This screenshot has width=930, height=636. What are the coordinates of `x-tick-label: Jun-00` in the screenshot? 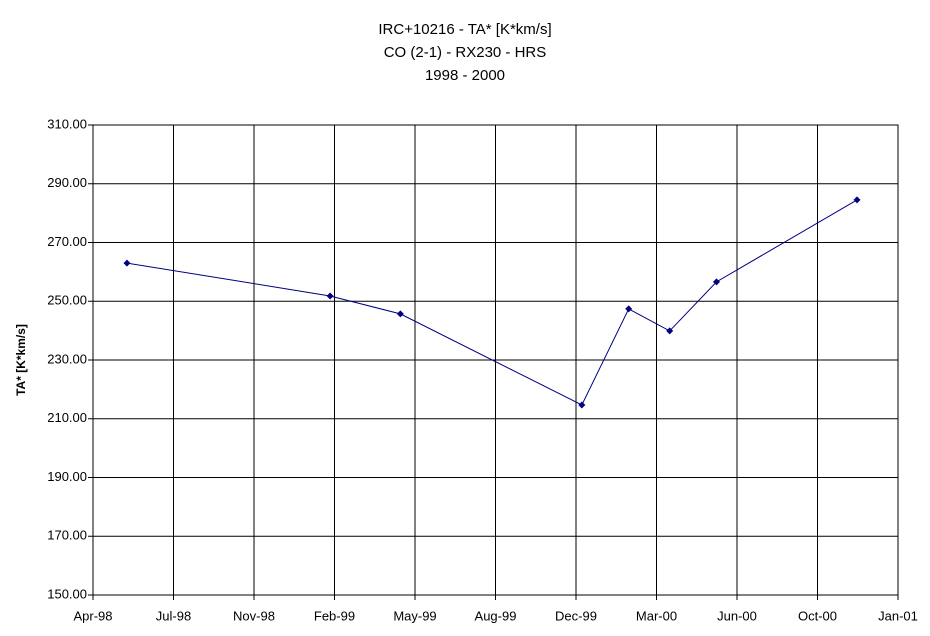 It's located at (737, 615).